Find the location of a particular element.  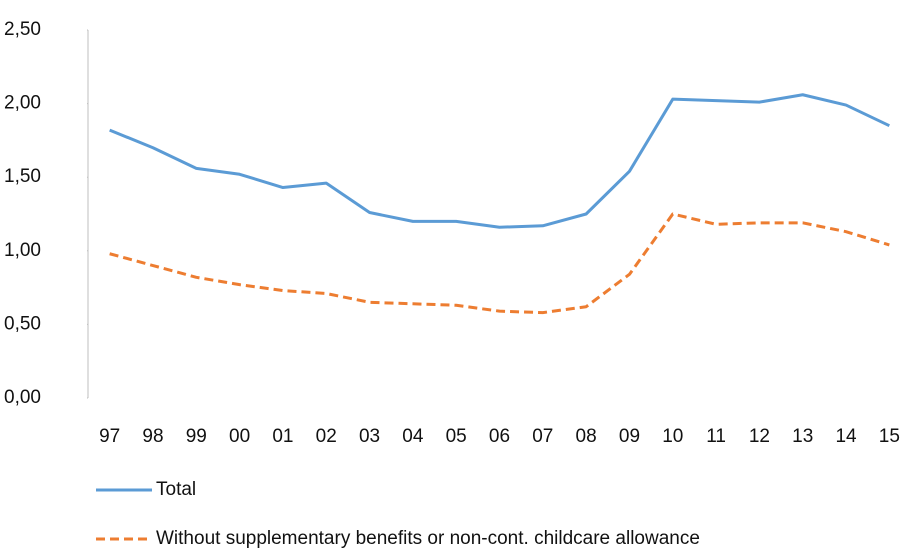

y-tick-label: 0,50 is located at coordinates (22, 323).